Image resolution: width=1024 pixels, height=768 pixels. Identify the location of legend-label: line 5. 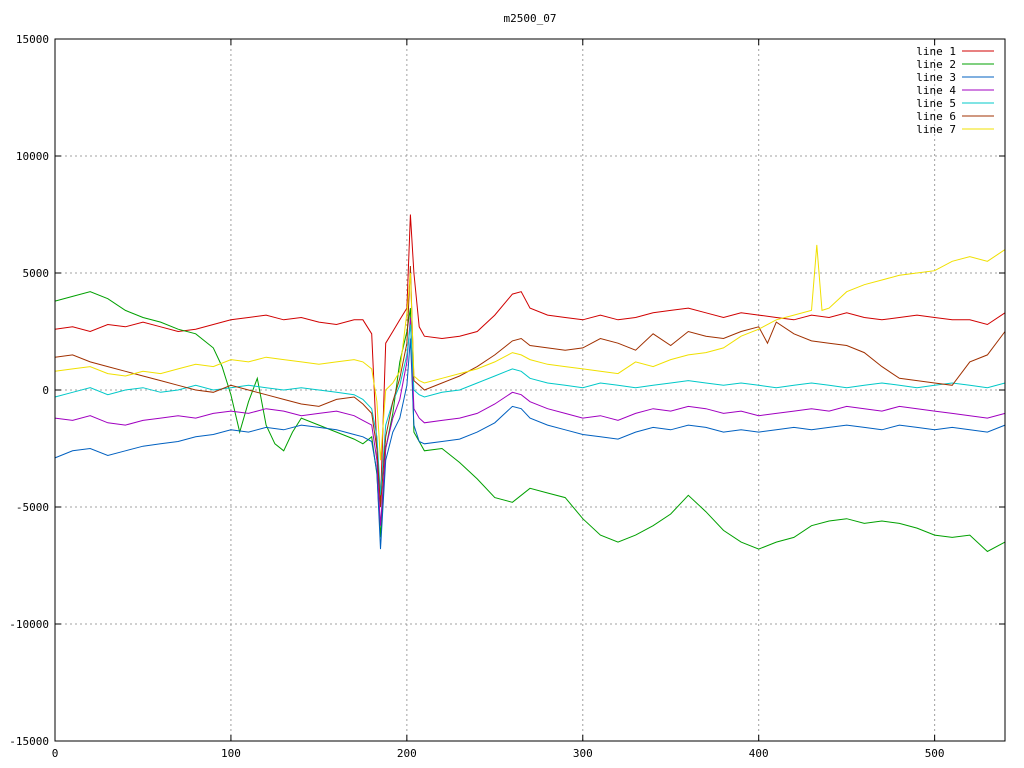
(936, 103).